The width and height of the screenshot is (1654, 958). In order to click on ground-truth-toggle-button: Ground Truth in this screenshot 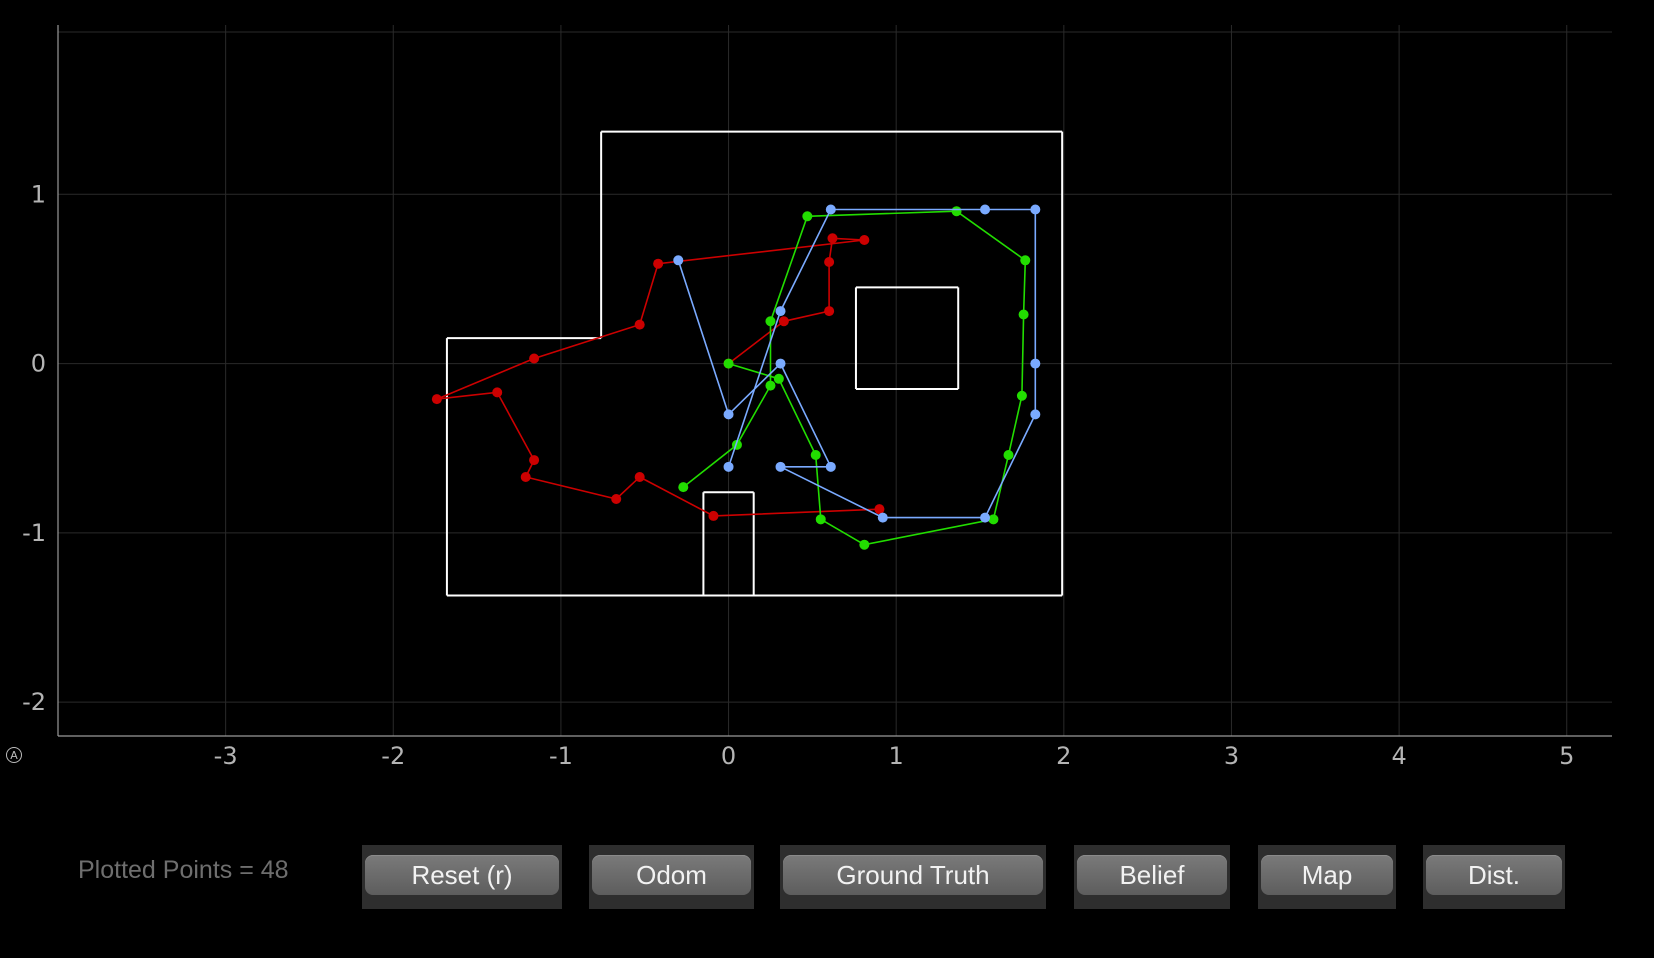, I will do `click(913, 875)`.